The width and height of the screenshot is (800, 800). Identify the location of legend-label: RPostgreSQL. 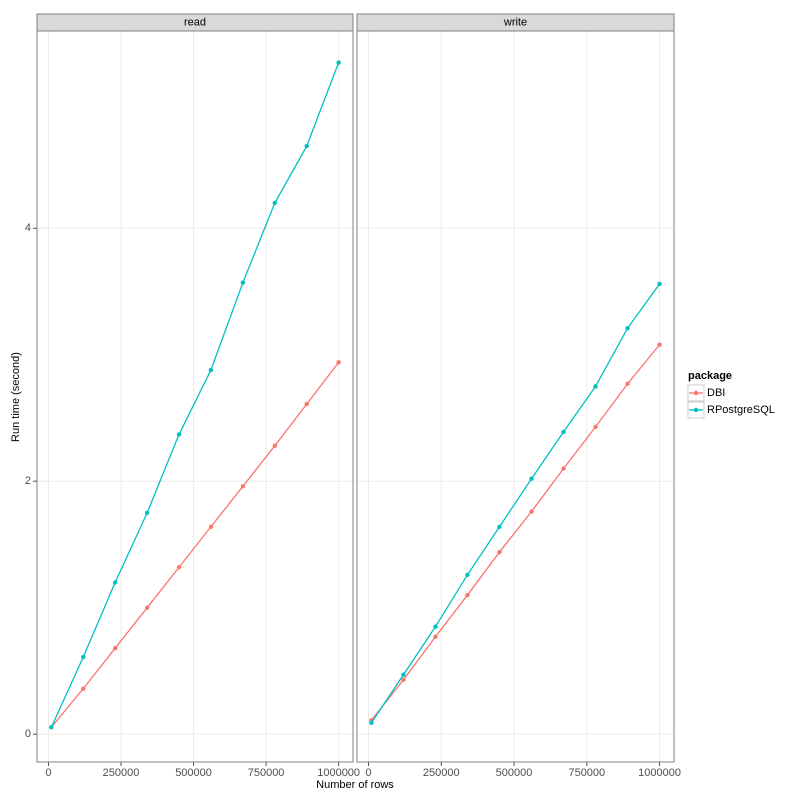
(741, 410).